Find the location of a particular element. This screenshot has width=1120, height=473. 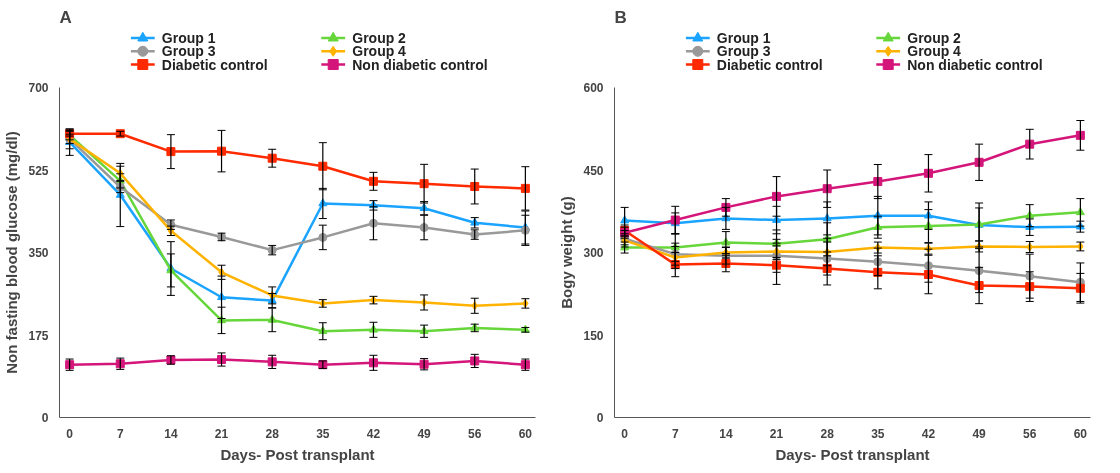

y-axis-title: Bogy weight (g) is located at coordinates (567, 252).